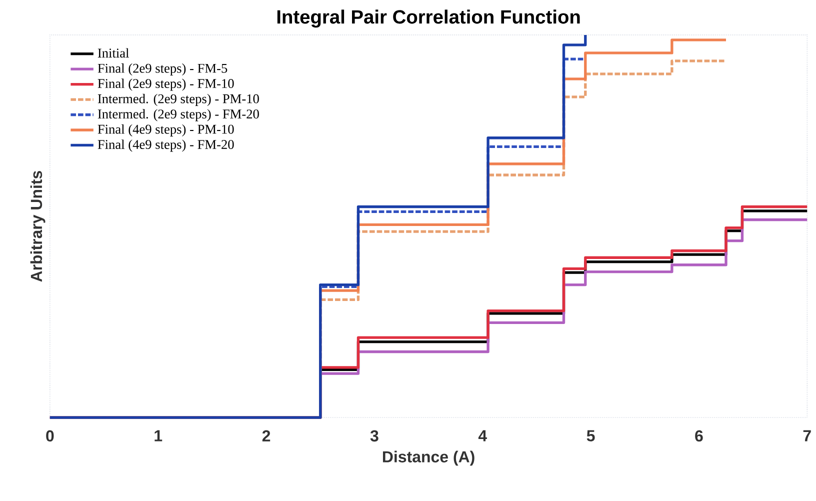  Describe the element at coordinates (113, 53) in the screenshot. I see `legend-label: Initial` at that location.